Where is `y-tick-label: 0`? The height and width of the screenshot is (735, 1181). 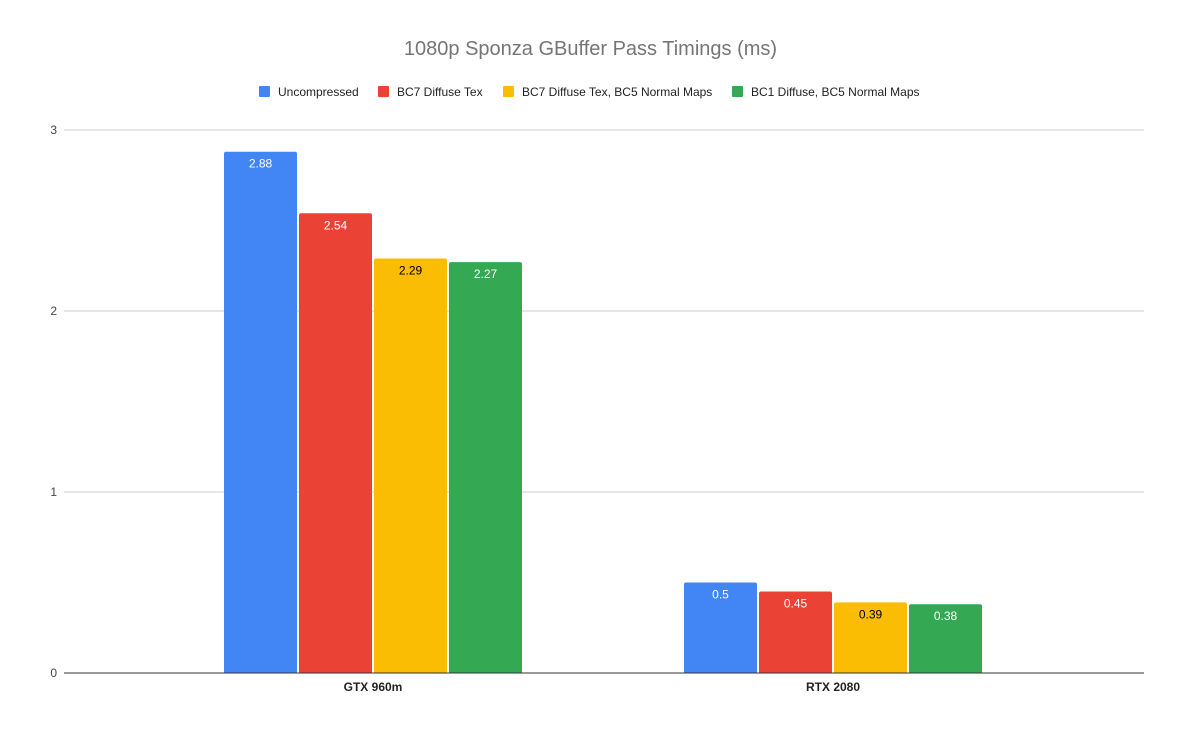
y-tick-label: 0 is located at coordinates (53, 673).